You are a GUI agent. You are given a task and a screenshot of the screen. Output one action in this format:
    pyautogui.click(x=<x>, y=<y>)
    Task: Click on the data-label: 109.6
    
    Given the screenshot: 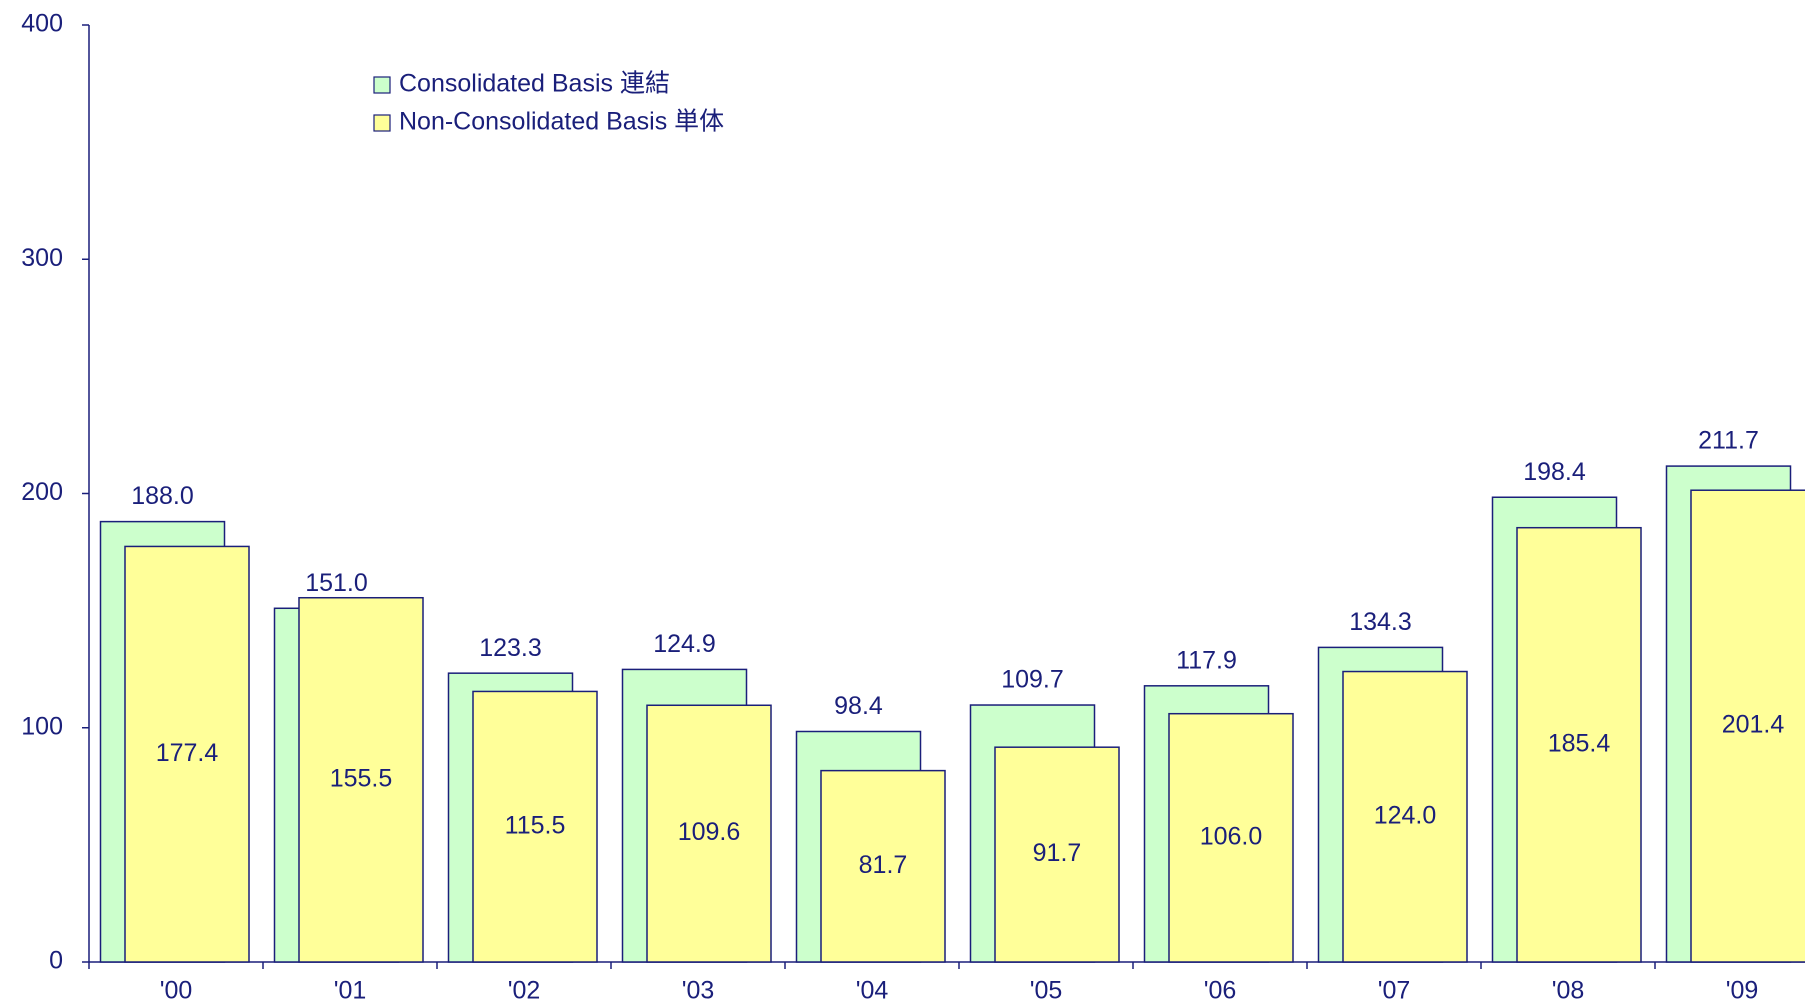 What is the action you would take?
    pyautogui.click(x=709, y=832)
    